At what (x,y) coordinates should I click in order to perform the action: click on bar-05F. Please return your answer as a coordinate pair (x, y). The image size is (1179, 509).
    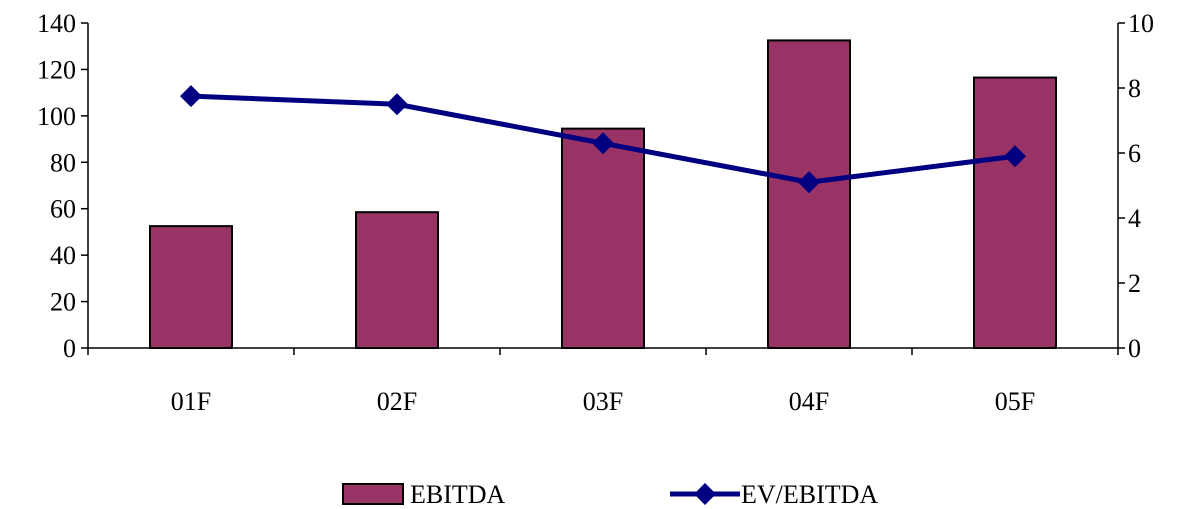
    Looking at the image, I should click on (1015, 213).